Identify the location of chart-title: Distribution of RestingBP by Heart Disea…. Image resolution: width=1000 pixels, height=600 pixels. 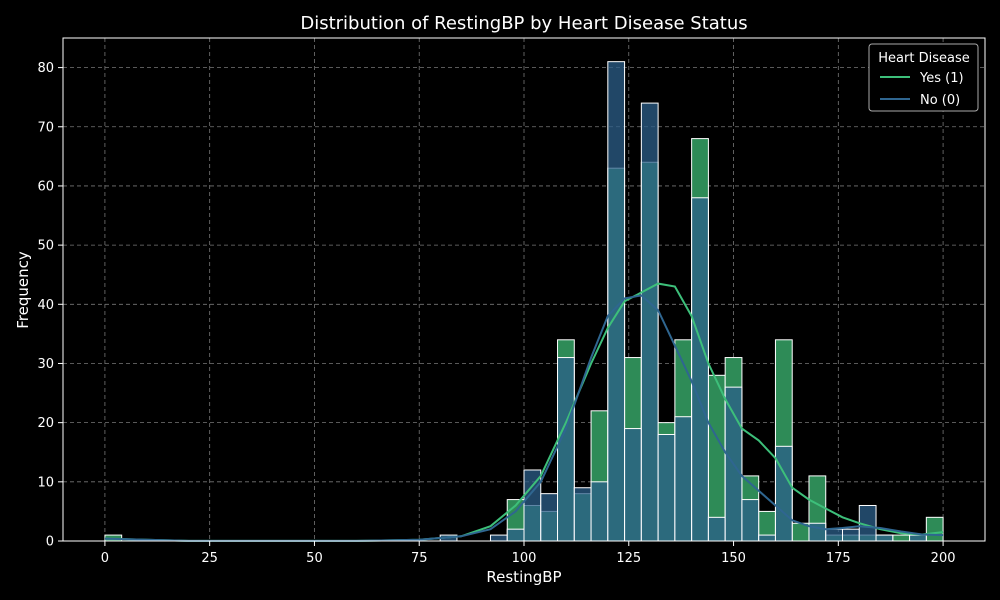
(523, 23).